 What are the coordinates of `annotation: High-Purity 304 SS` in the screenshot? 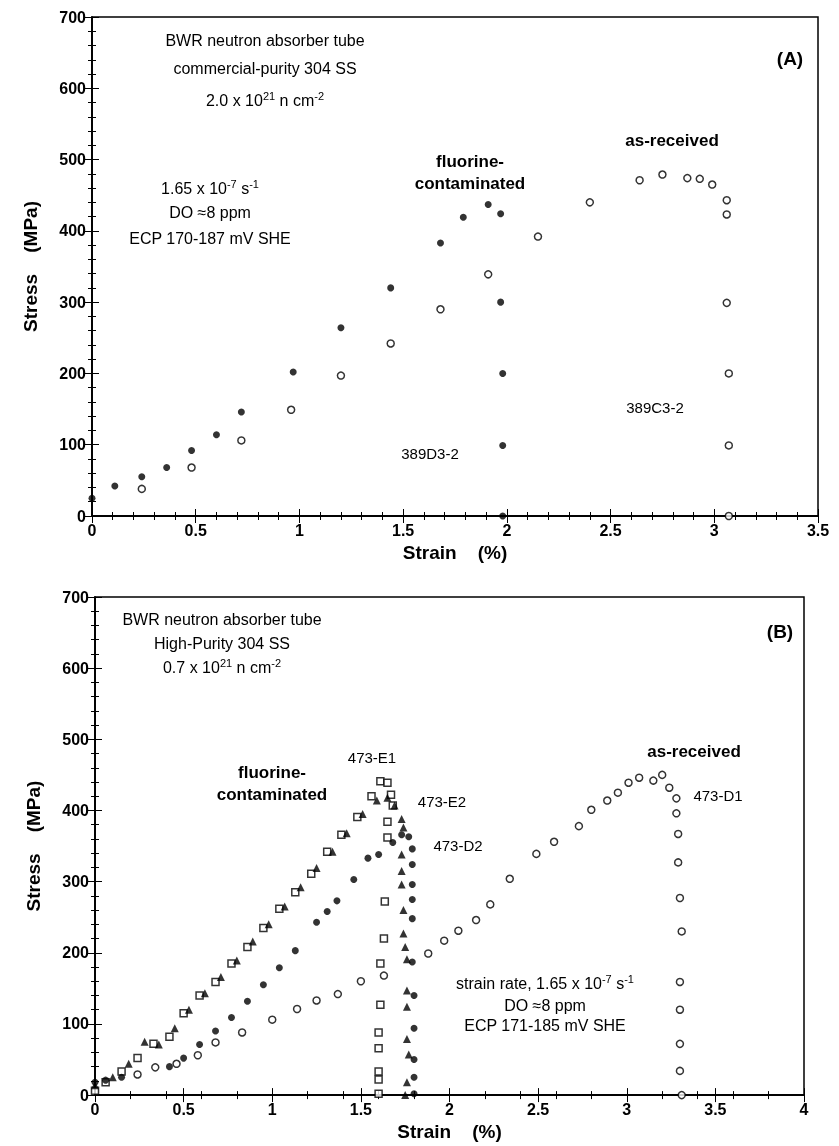 It's located at (222, 643).